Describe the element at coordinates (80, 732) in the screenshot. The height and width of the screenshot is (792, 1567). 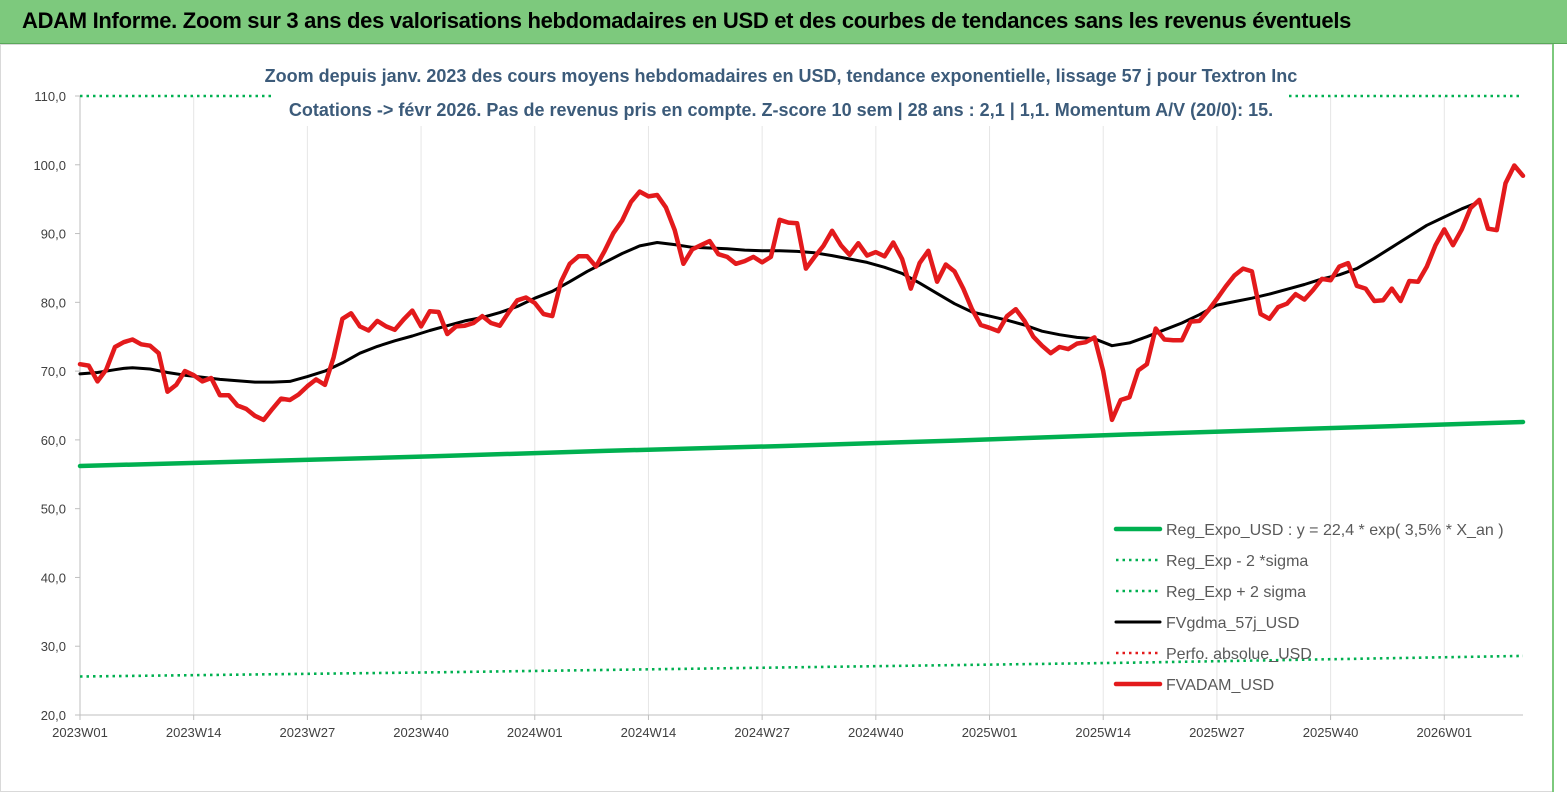
I see `x-tick-label: 2023W01` at that location.